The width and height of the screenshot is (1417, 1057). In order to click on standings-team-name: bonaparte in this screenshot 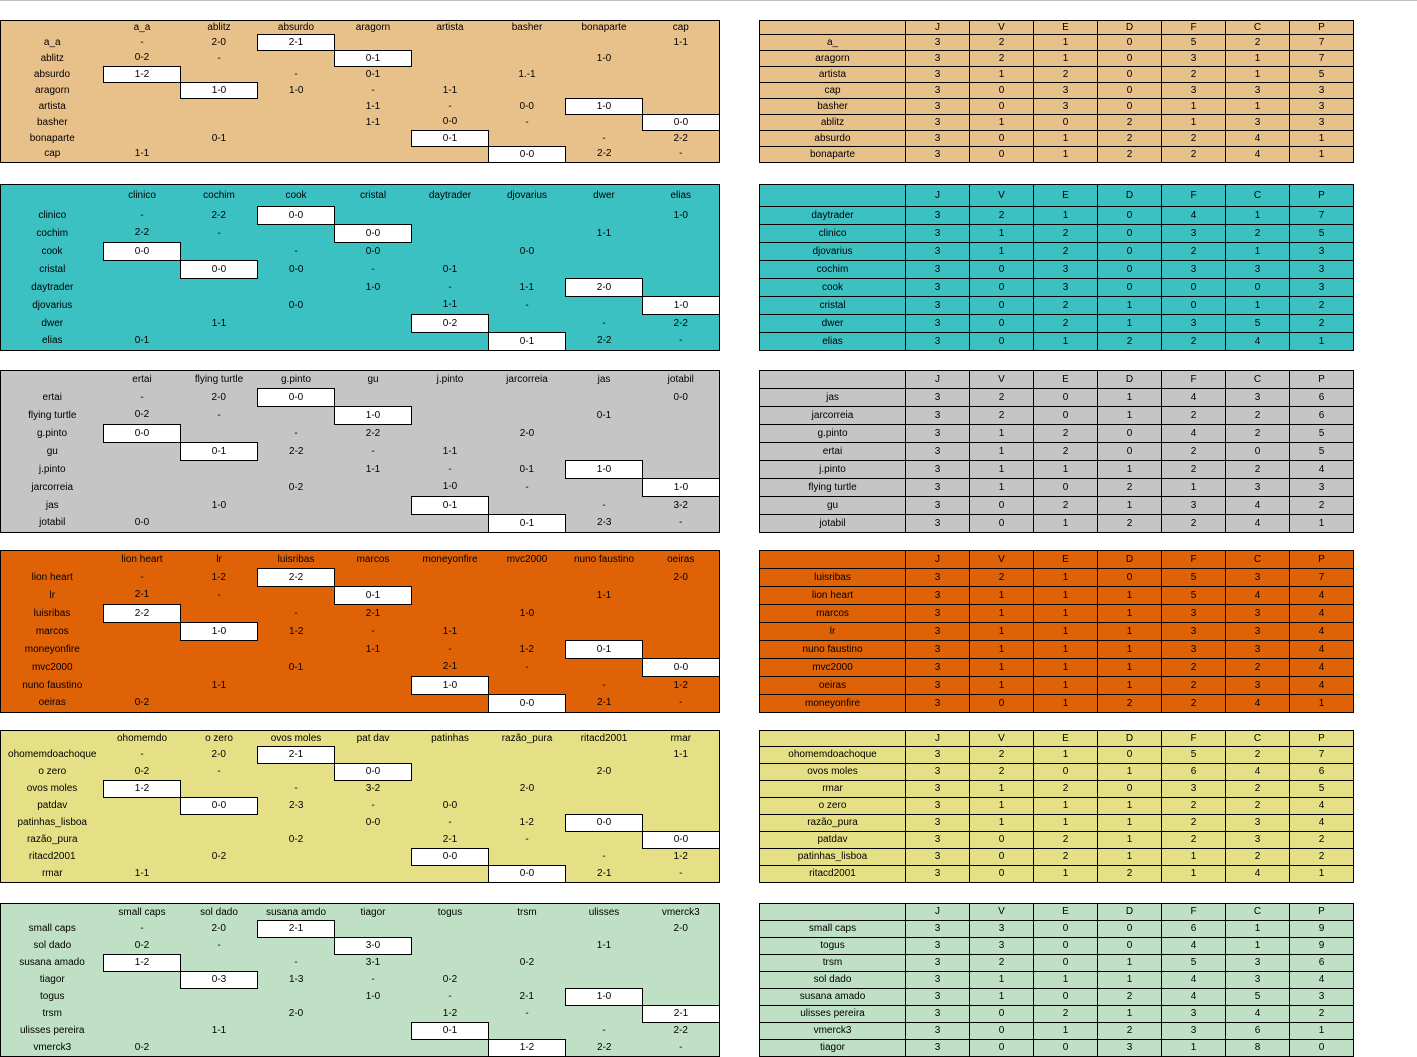, I will do `click(832, 154)`.